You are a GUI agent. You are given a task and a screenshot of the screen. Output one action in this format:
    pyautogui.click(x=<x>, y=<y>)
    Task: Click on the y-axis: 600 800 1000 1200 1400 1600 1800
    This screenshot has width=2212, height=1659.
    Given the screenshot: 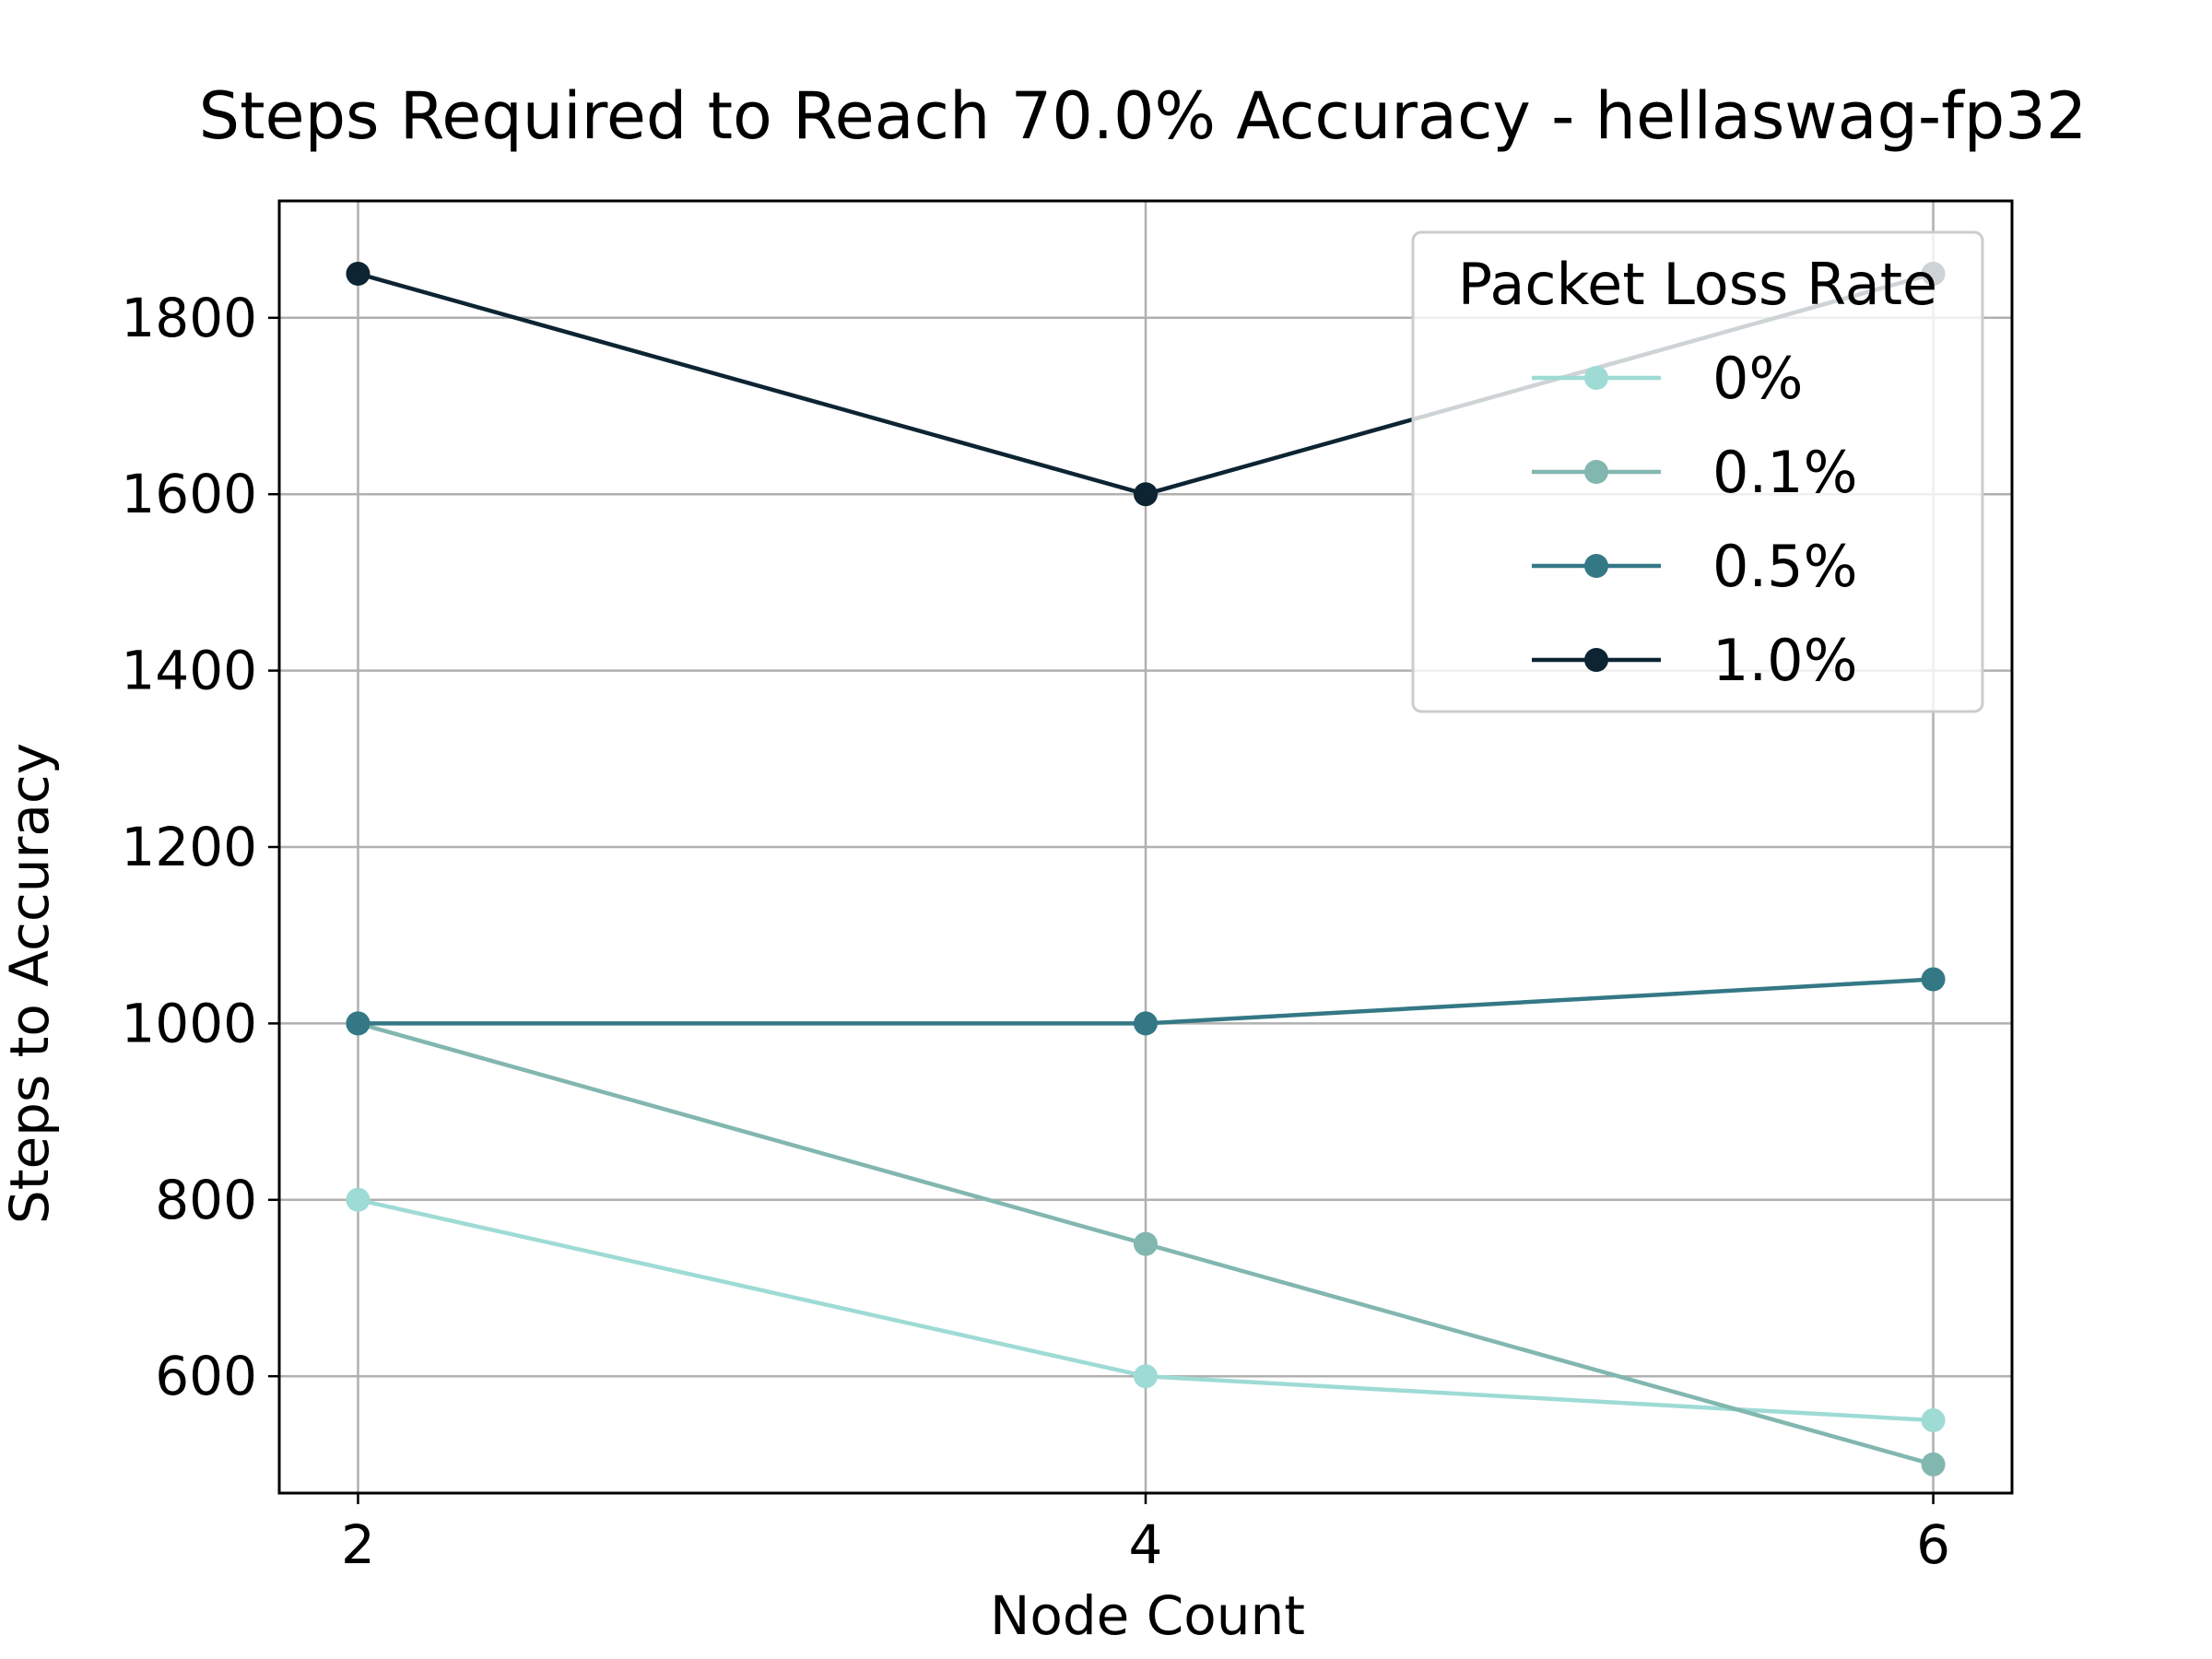 What is the action you would take?
    pyautogui.click(x=200, y=847)
    